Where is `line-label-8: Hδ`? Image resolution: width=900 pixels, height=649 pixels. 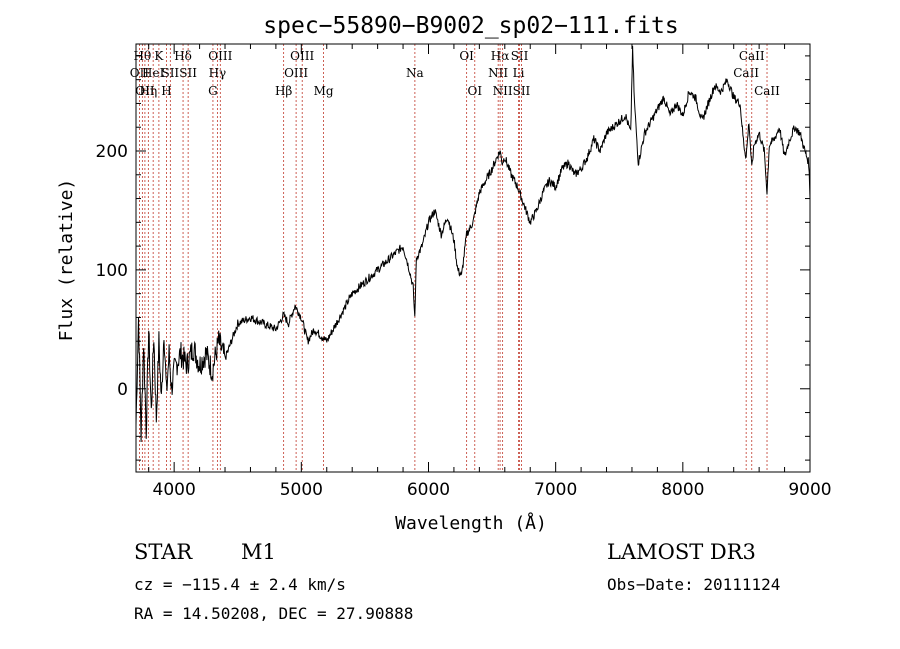
line-label-8: Hδ is located at coordinates (183, 56).